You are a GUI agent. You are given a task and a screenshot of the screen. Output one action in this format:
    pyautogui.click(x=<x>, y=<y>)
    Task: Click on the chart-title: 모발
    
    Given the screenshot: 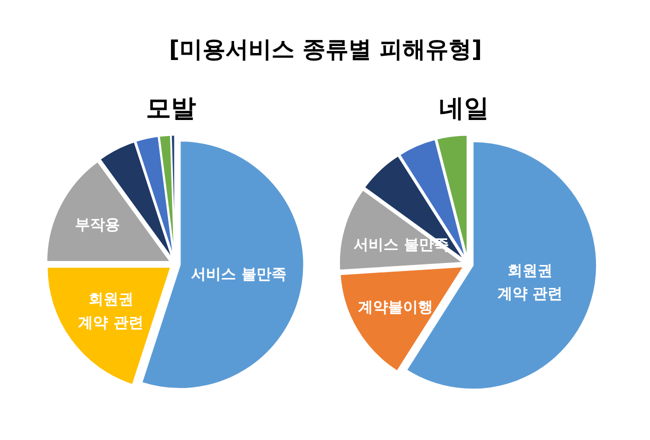 What is the action you would take?
    pyautogui.click(x=171, y=108)
    